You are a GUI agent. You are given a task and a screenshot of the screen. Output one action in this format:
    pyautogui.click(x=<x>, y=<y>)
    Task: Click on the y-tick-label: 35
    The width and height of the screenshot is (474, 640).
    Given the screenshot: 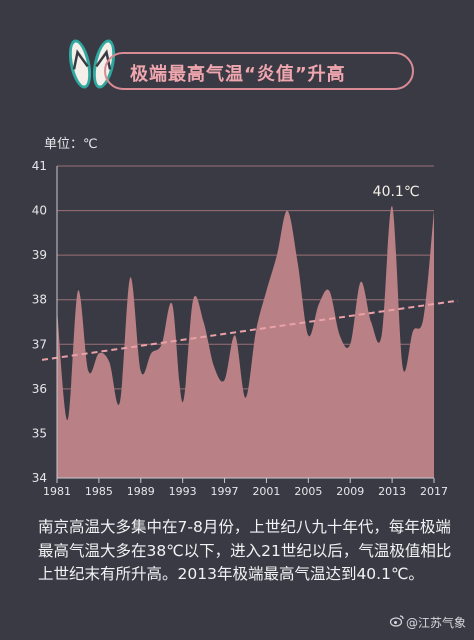 What is the action you would take?
    pyautogui.click(x=39, y=433)
    